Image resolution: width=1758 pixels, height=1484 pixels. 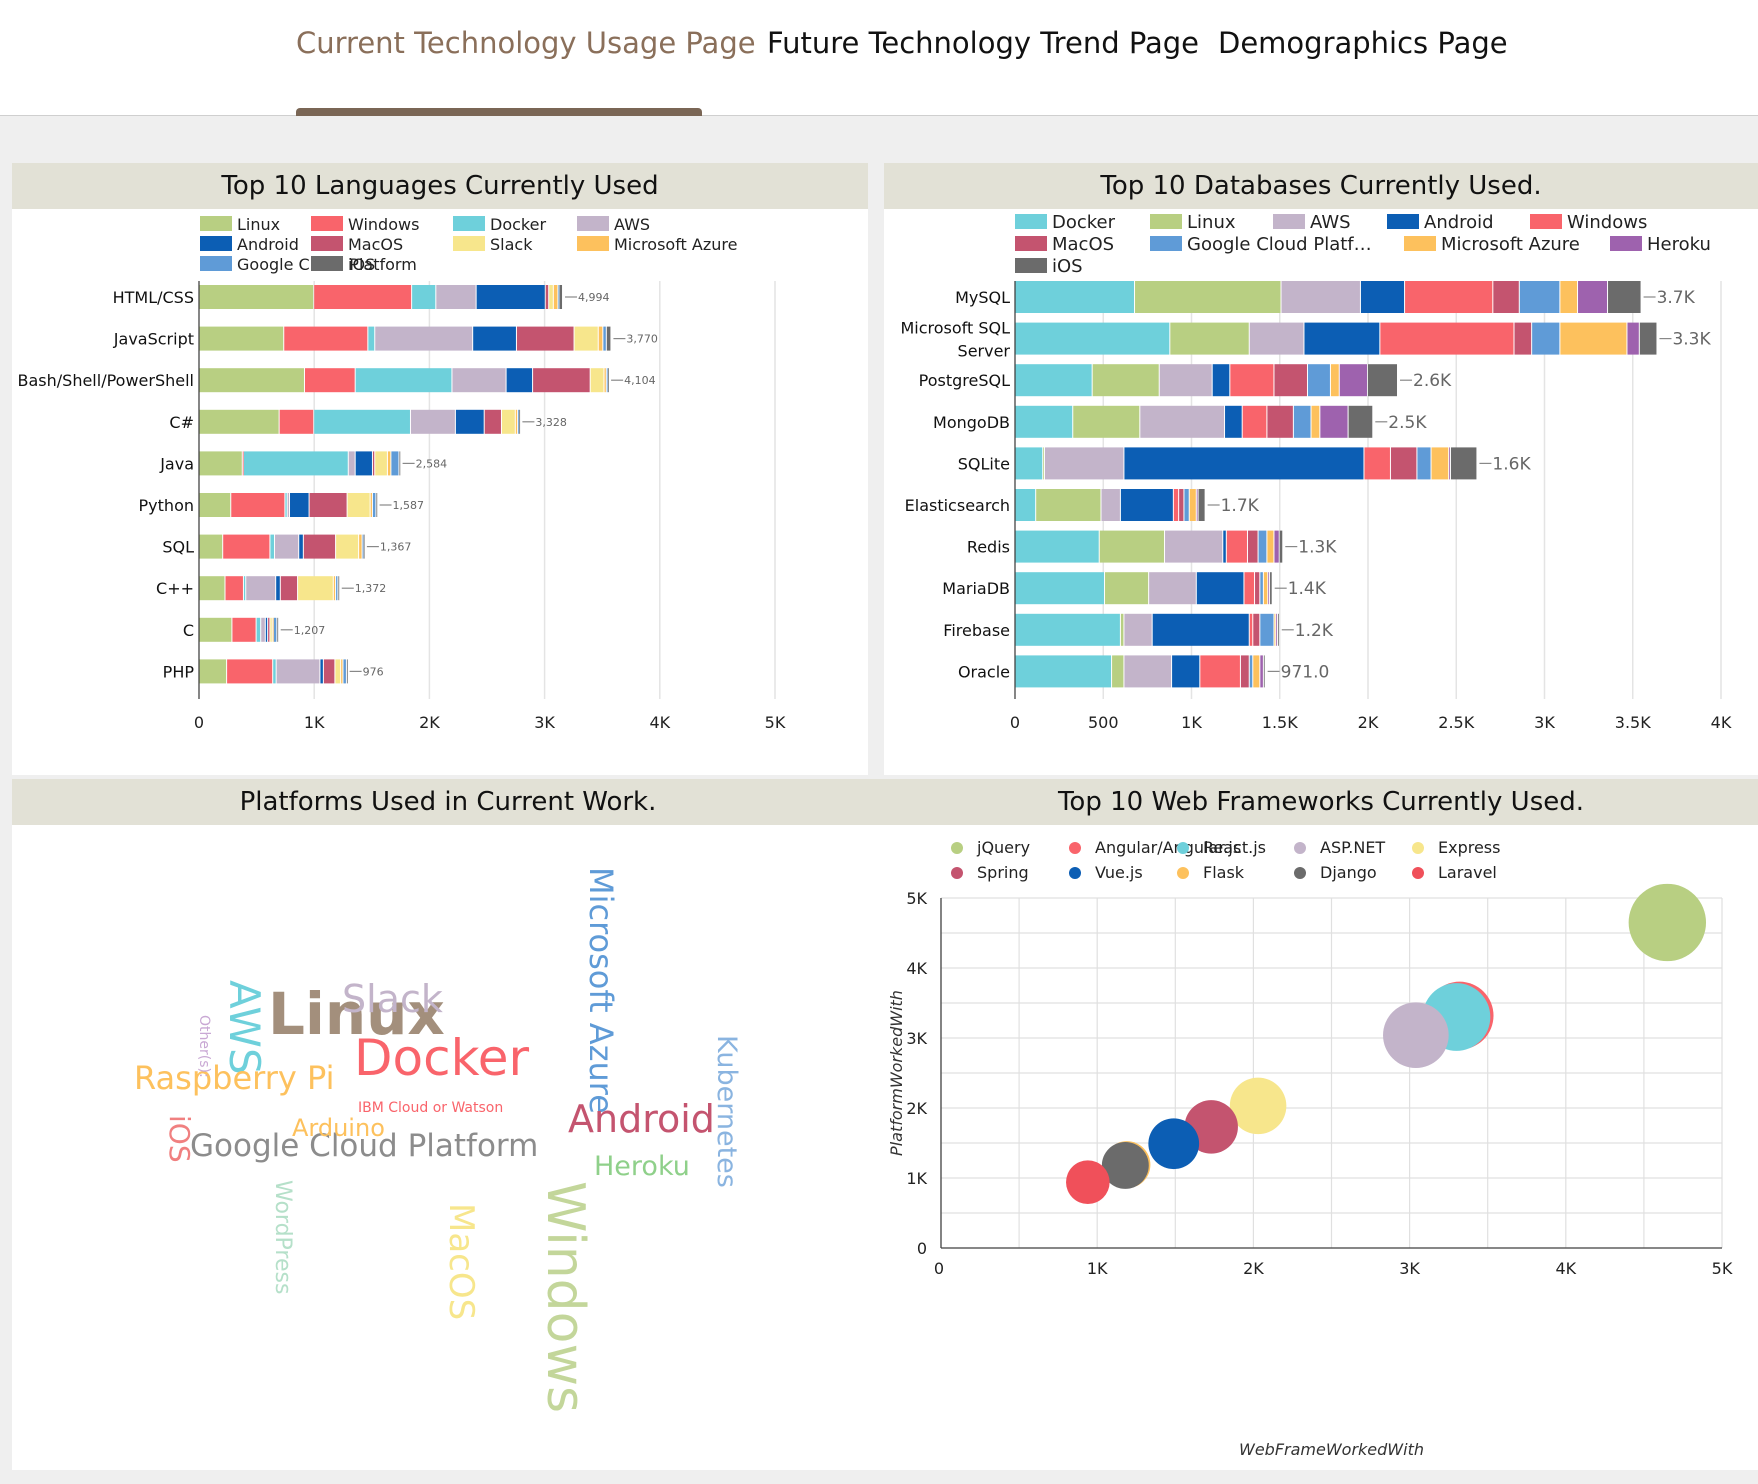 What do you see at coordinates (641, 1119) in the screenshot?
I see `cloud-word-android: Android` at bounding box center [641, 1119].